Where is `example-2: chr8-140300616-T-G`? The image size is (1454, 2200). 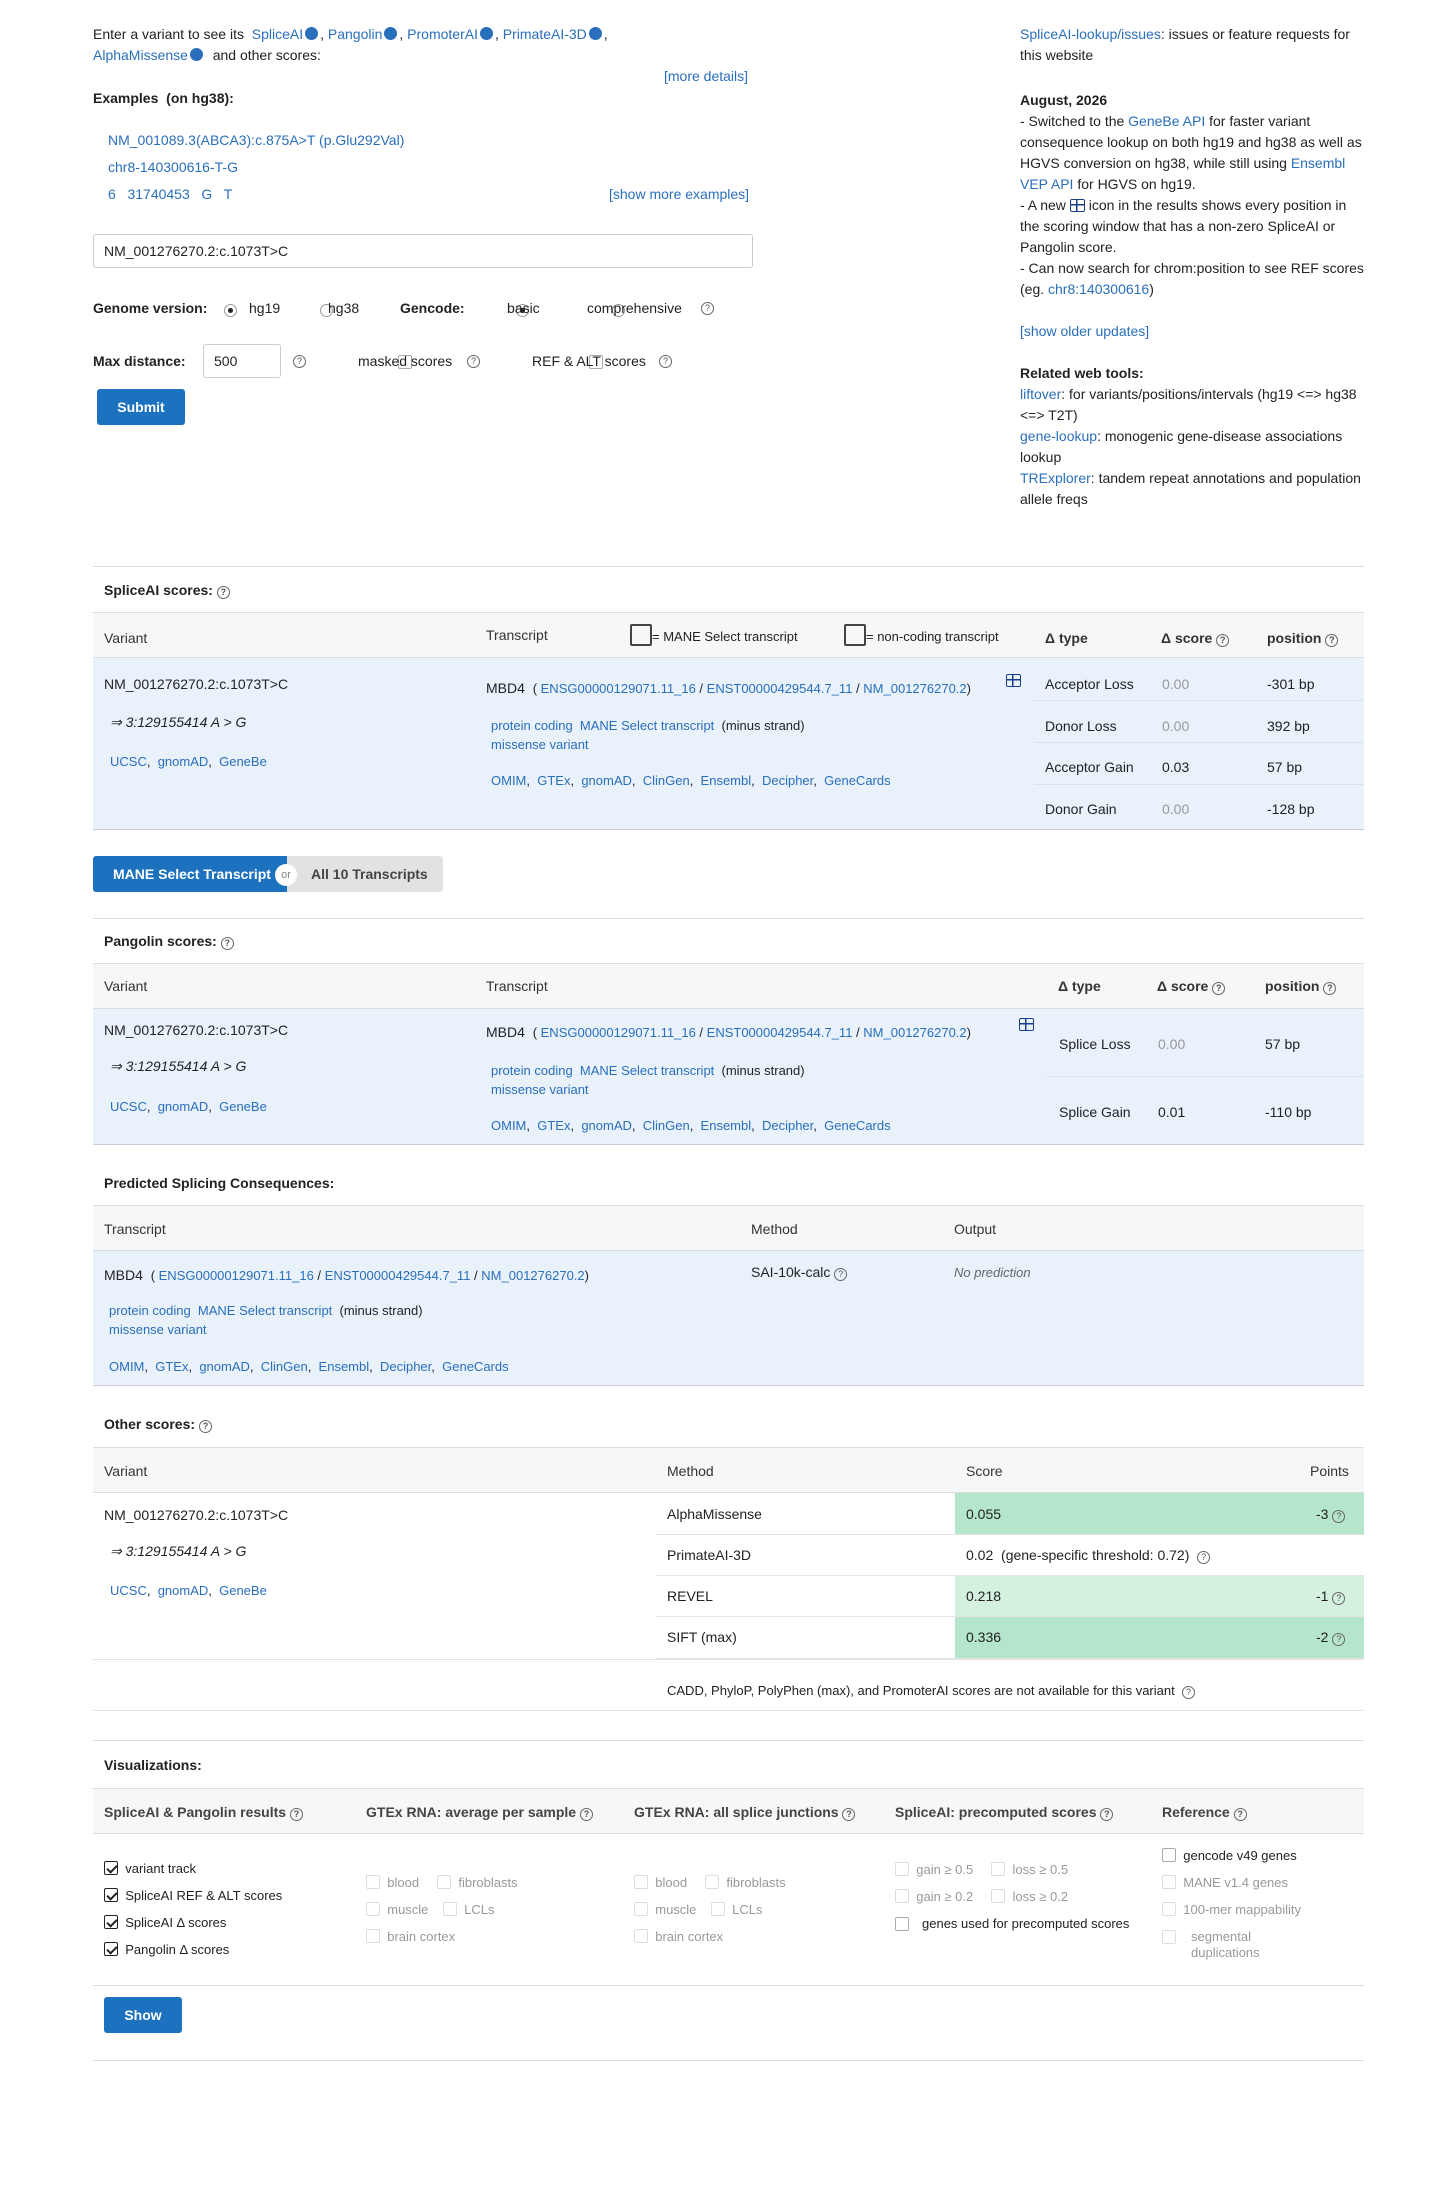 example-2: chr8-140300616-T-G is located at coordinates (173, 167).